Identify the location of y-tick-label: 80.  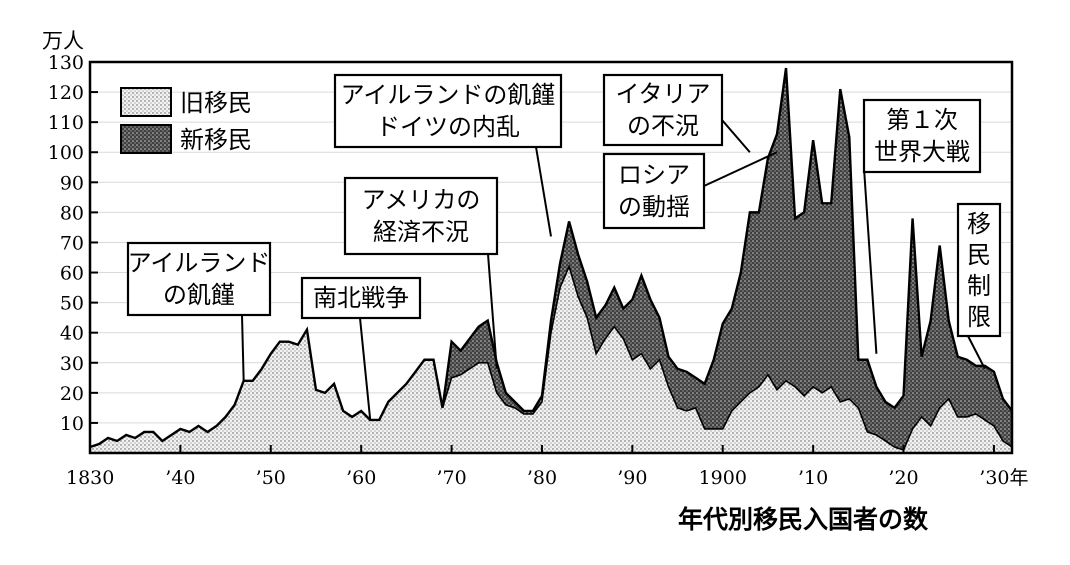
(72, 213).